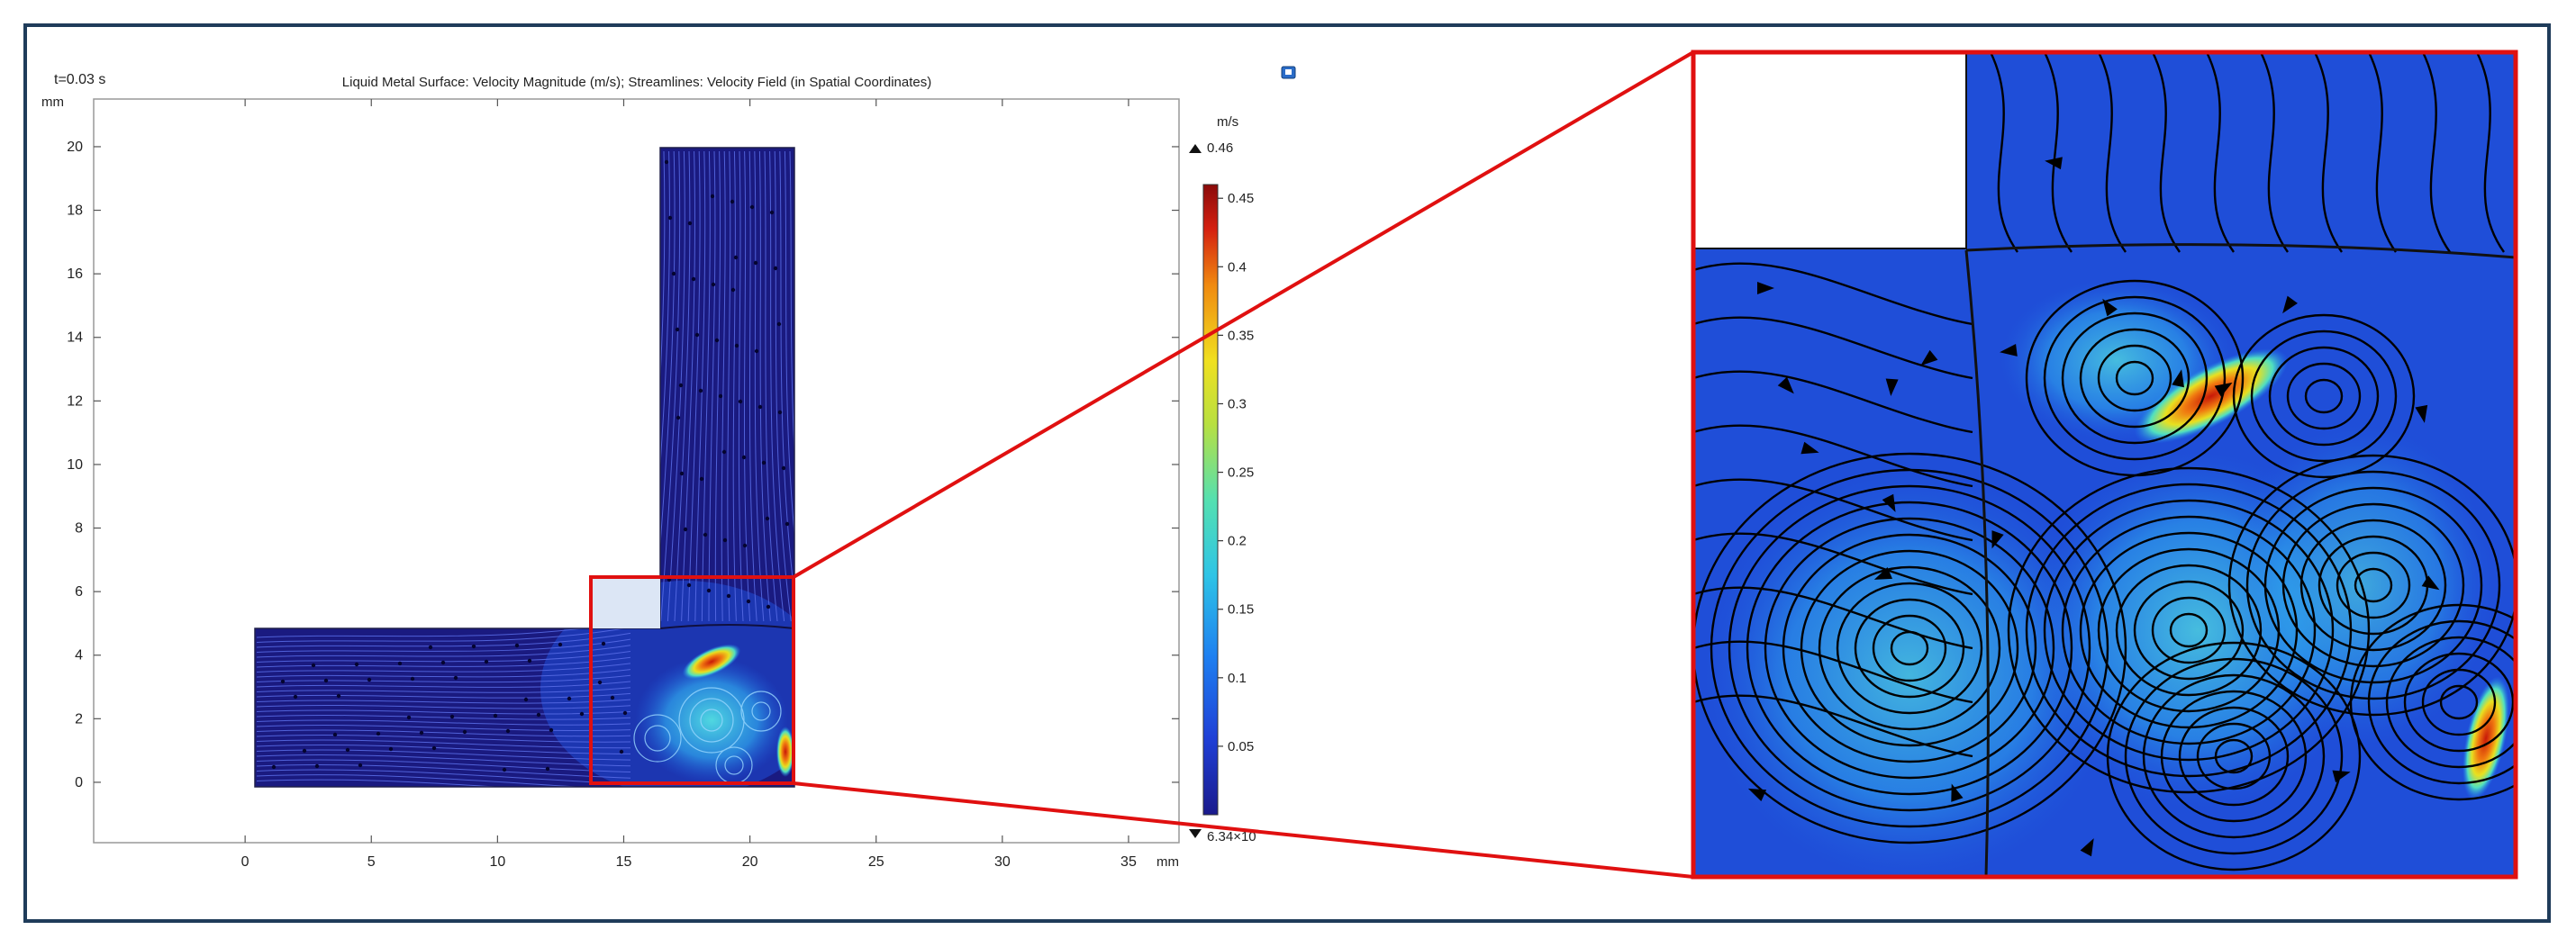 Image resolution: width=2576 pixels, height=948 pixels. Describe the element at coordinates (1288, 72) in the screenshot. I see `export-icon` at that location.